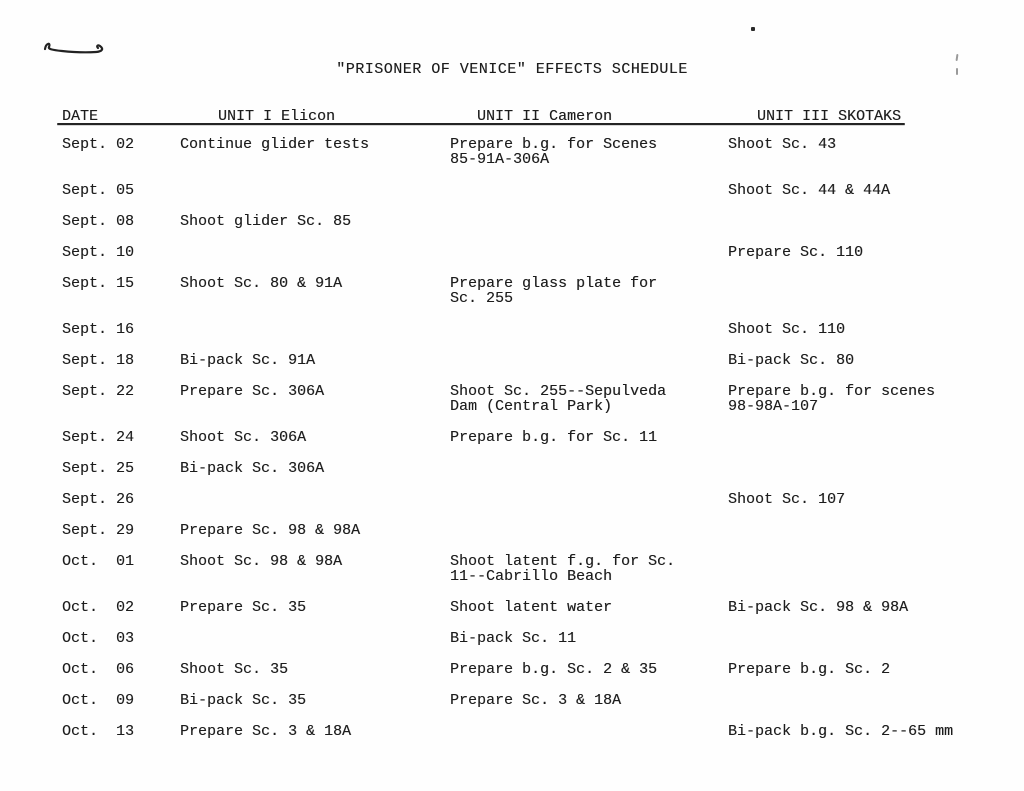 The width and height of the screenshot is (1024, 791). I want to click on unit-1-cell: Shoot Sc. 98 & 98A, so click(261, 561).